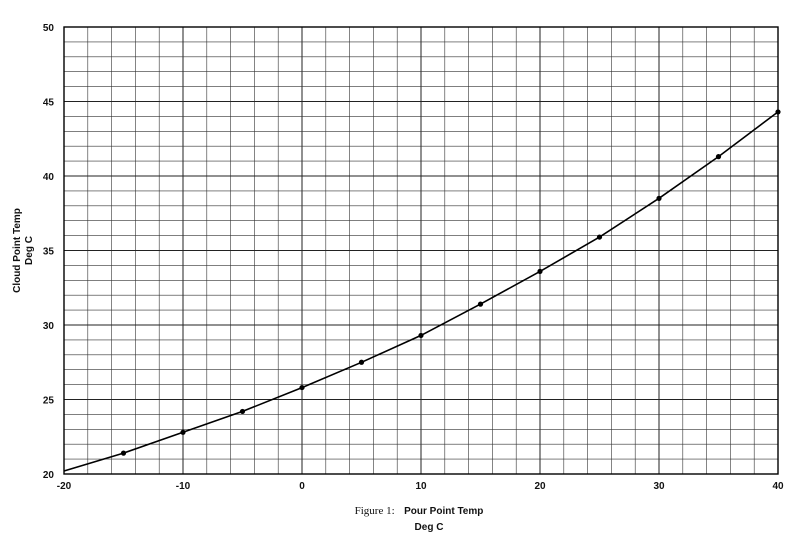  I want to click on y-tick-label: 20, so click(49, 475).